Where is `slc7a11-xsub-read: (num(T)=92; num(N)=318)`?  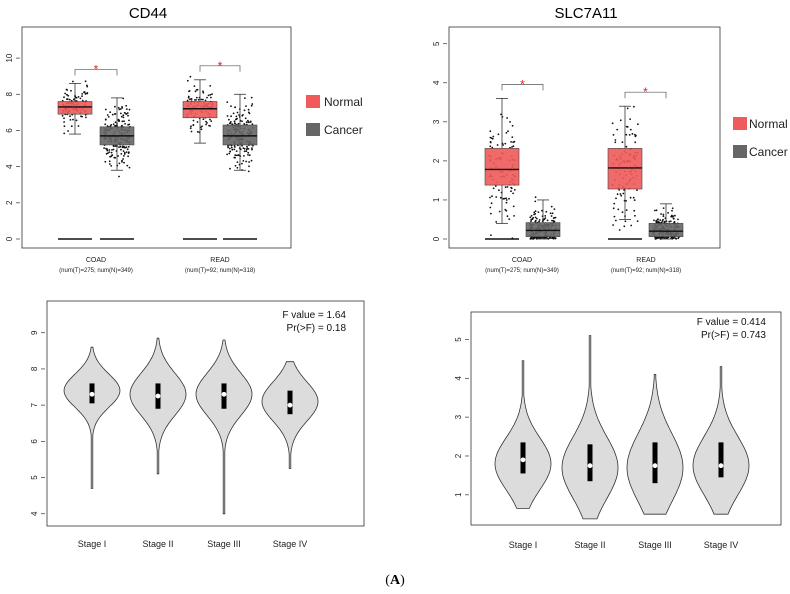
slc7a11-xsub-read: (num(T)=92; num(N)=318) is located at coordinates (646, 271).